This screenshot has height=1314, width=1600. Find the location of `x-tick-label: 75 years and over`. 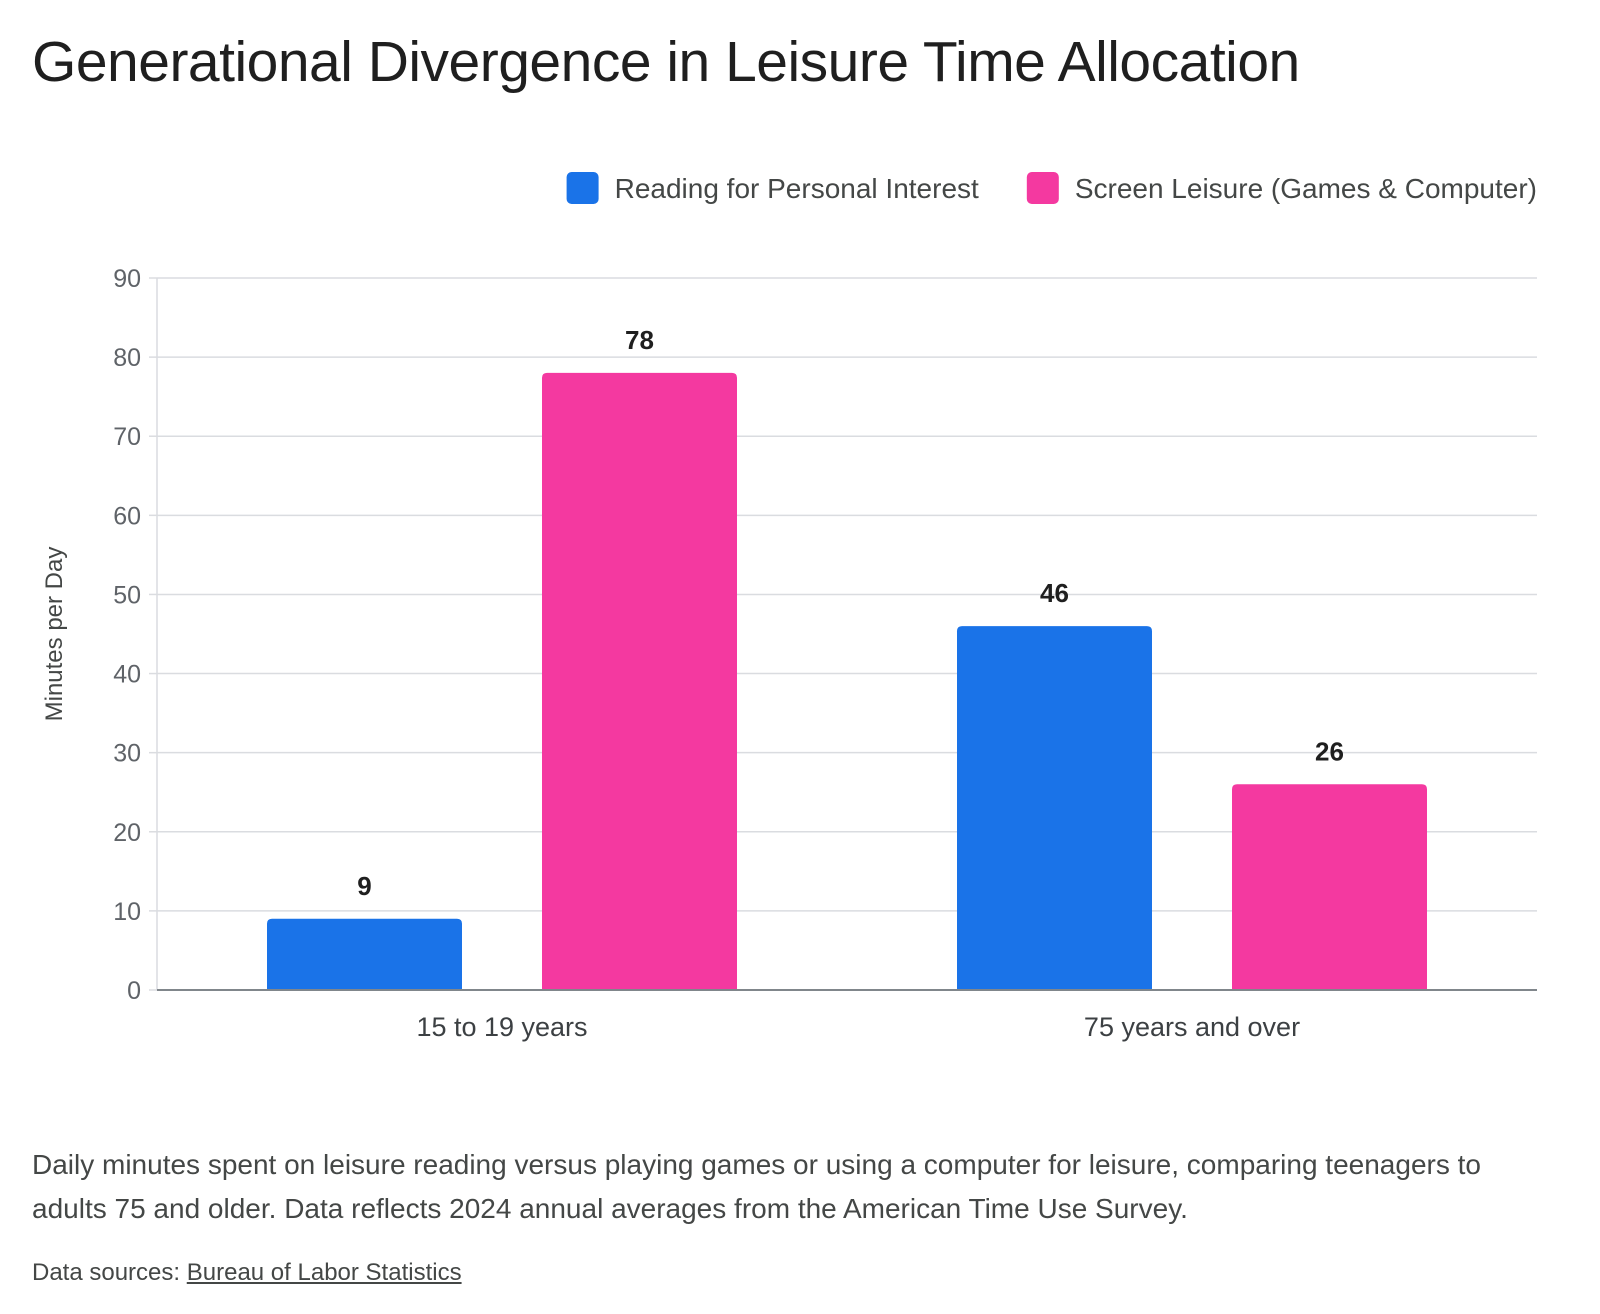

x-tick-label: 75 years and over is located at coordinates (1192, 1027).